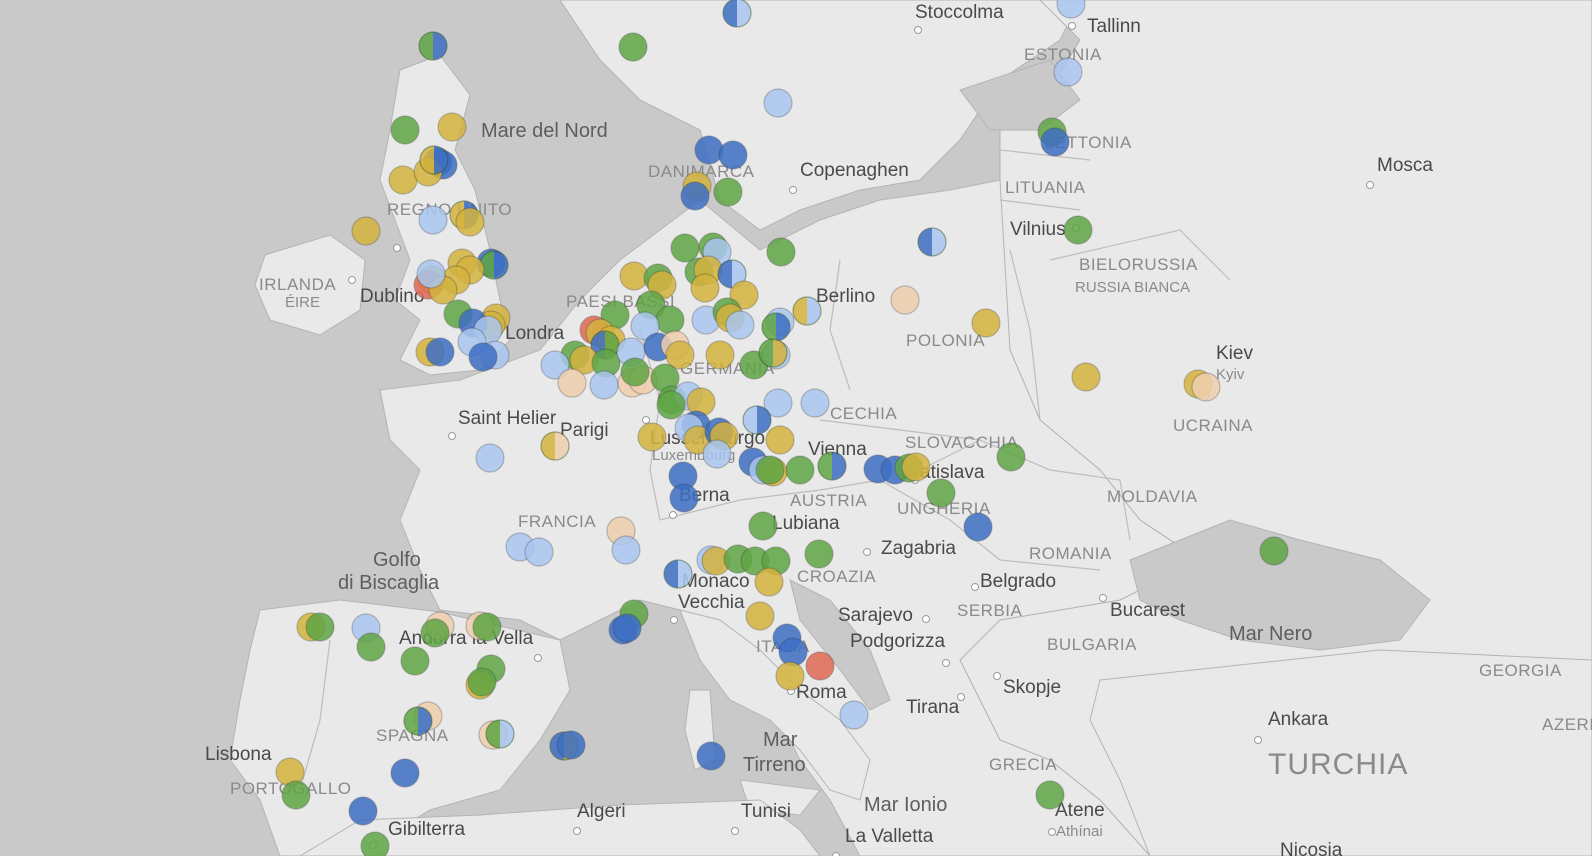  What do you see at coordinates (427, 829) in the screenshot?
I see `map-label-gibilterra: Gibilterra` at bounding box center [427, 829].